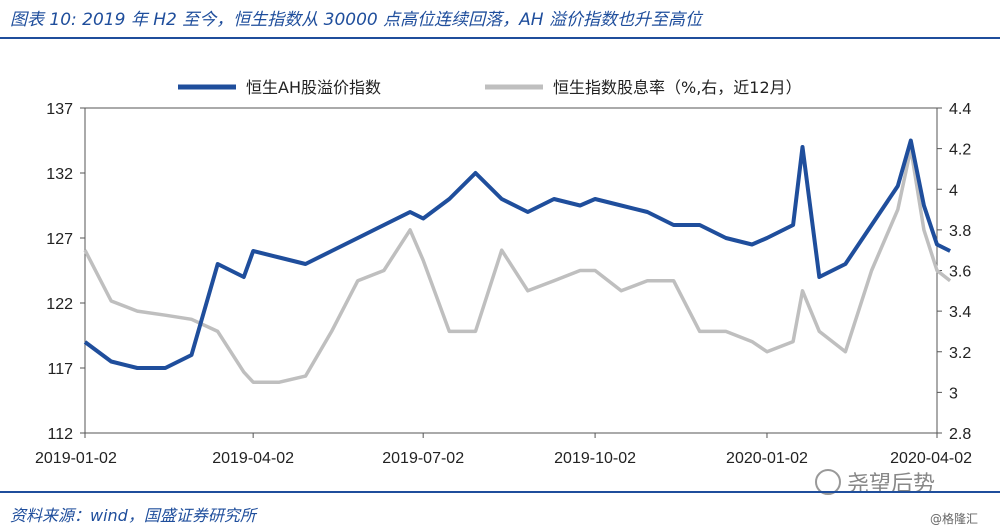 The height and width of the screenshot is (527, 1000). What do you see at coordinates (59, 304) in the screenshot?
I see `y-left-tick-label: 122` at bounding box center [59, 304].